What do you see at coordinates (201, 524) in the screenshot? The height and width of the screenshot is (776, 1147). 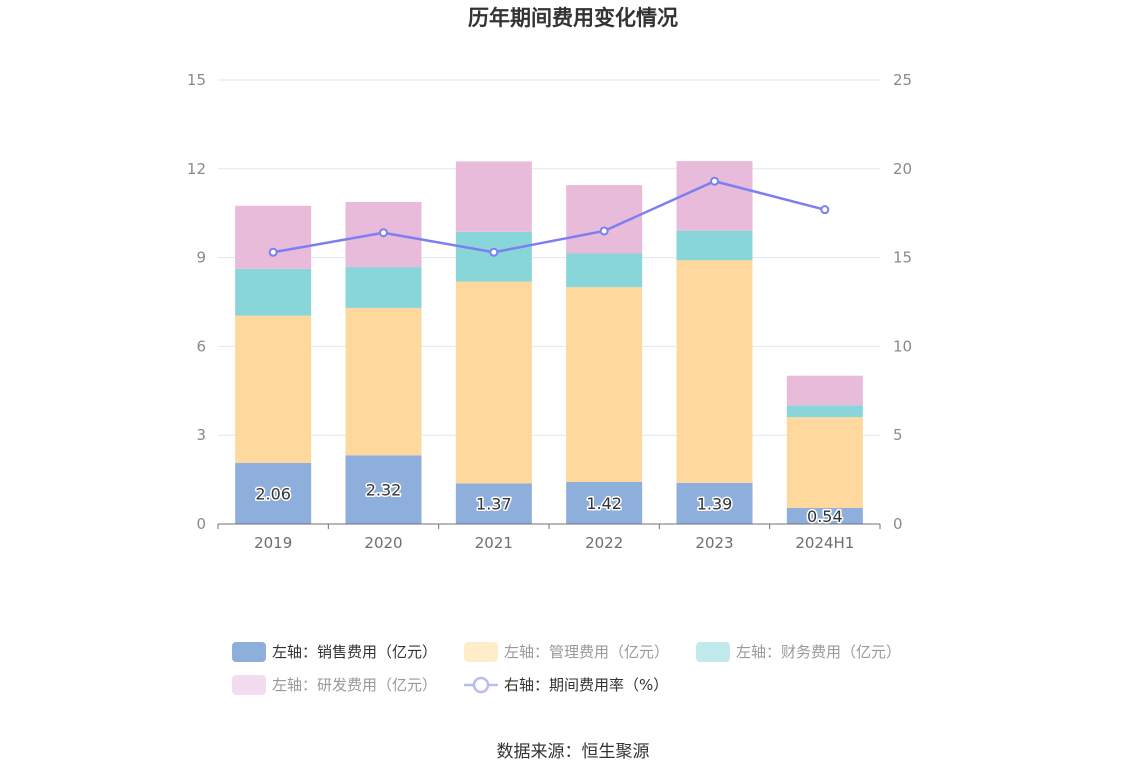 I see `y-left-tick-label: 0` at bounding box center [201, 524].